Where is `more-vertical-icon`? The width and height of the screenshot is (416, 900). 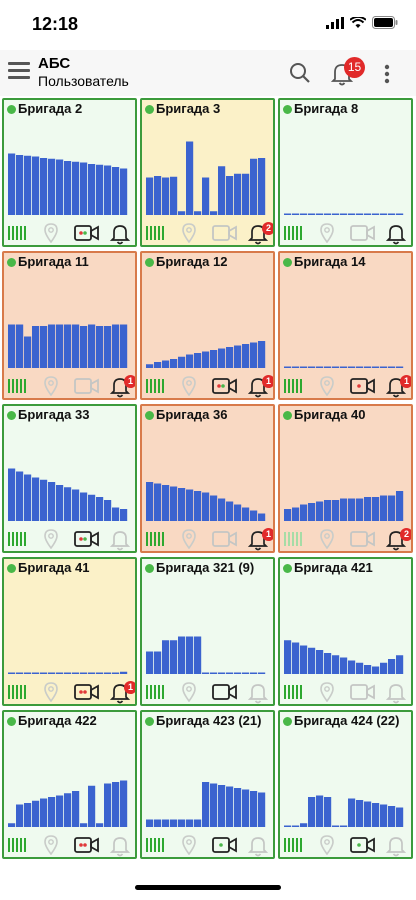 more-vertical-icon is located at coordinates (387, 74).